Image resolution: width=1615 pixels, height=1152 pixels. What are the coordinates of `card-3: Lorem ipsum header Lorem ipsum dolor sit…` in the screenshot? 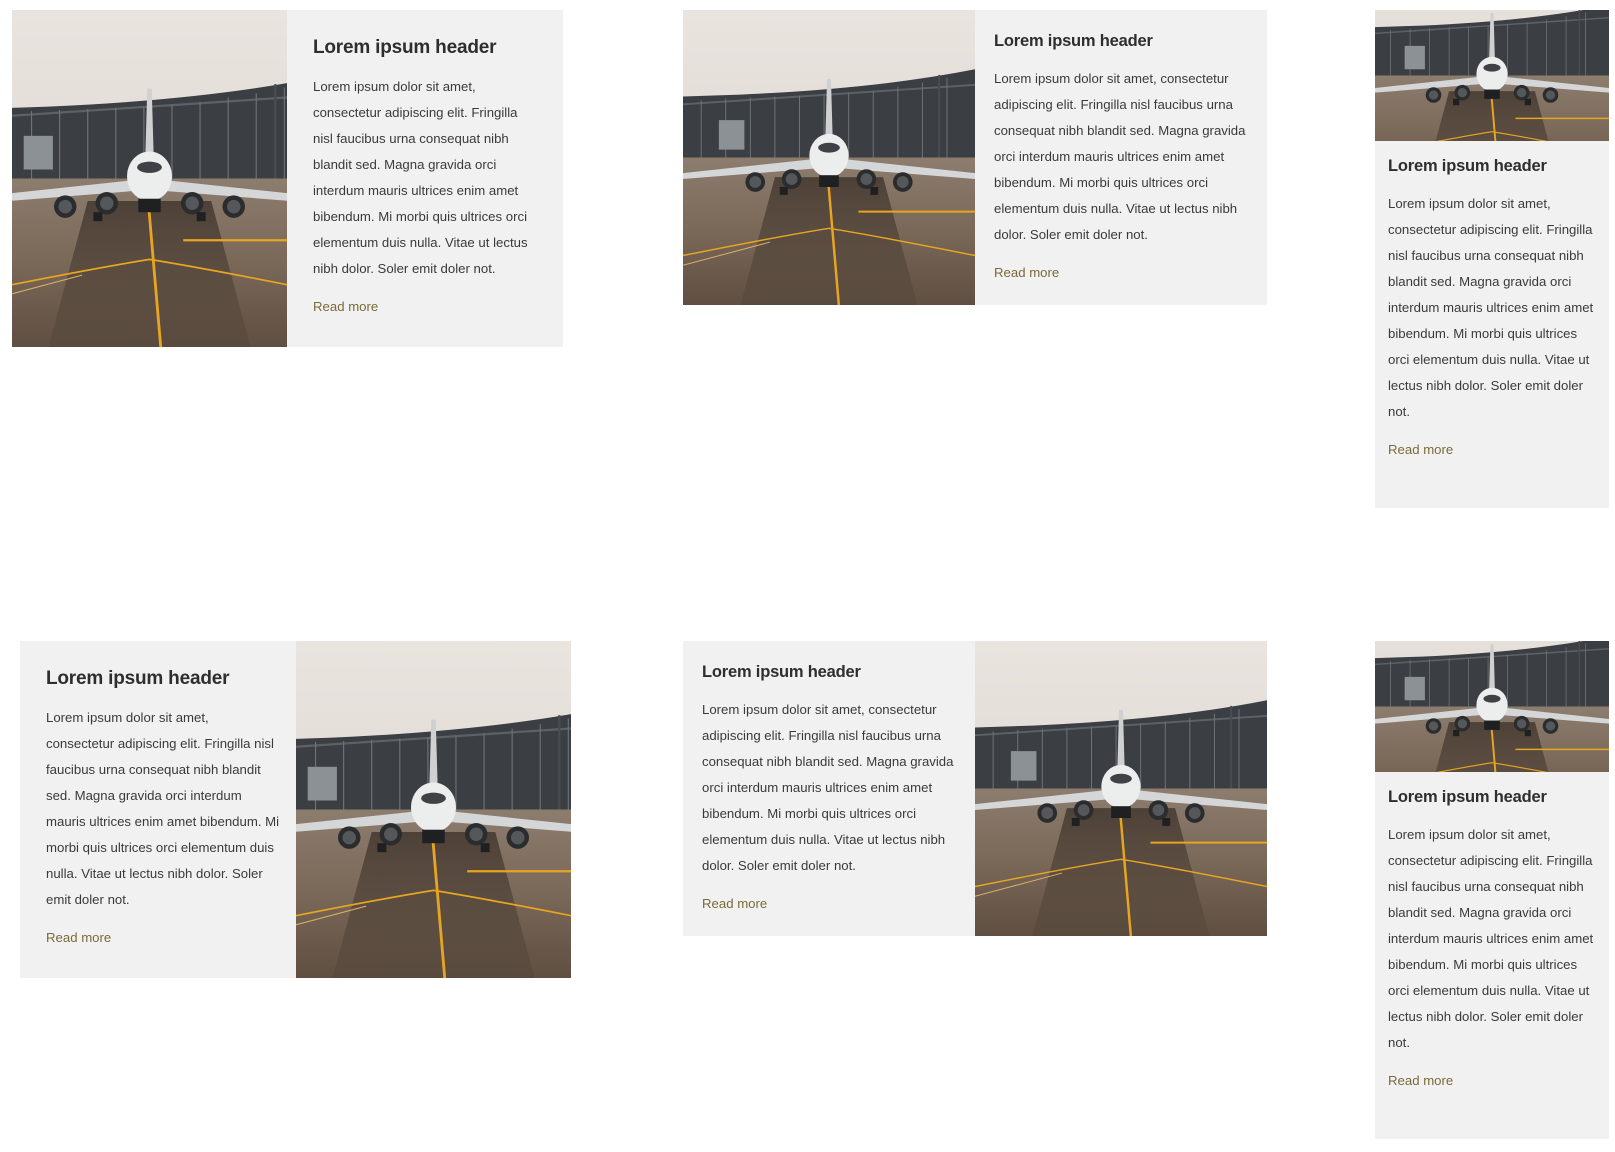 It's located at (1492, 259).